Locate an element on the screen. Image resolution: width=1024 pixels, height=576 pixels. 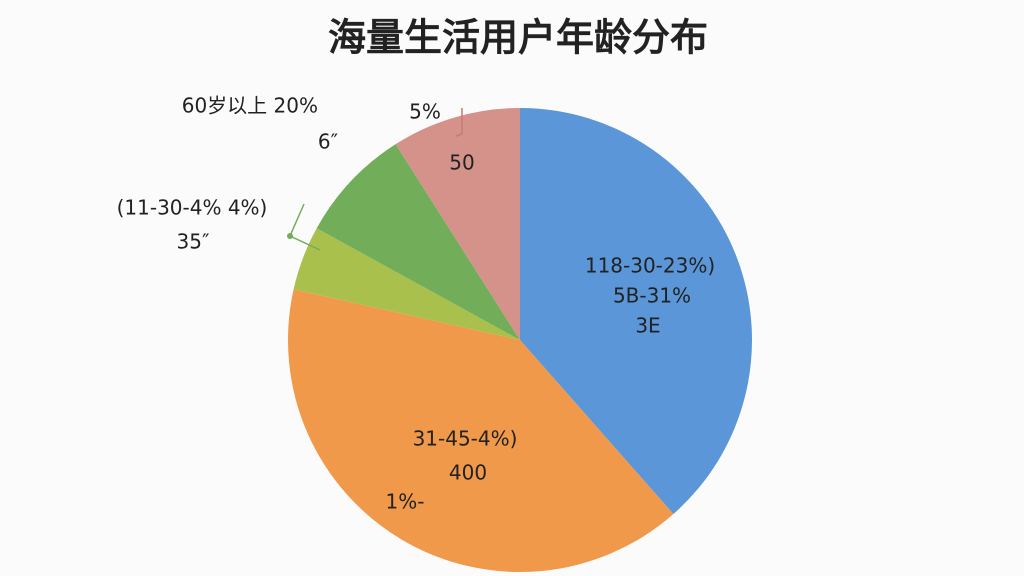
annotation: 35″ is located at coordinates (193, 242).